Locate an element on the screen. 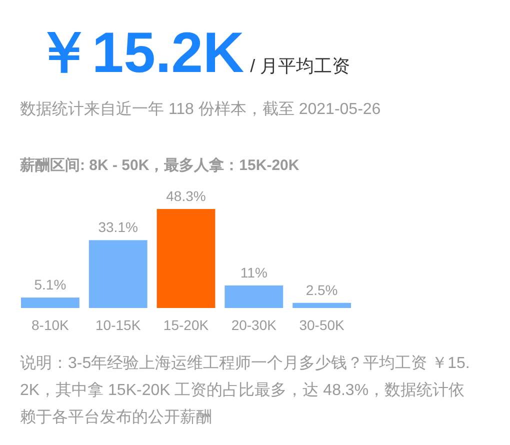 This screenshot has width=510, height=445. x-tick-label: 10-15K is located at coordinates (119, 325).